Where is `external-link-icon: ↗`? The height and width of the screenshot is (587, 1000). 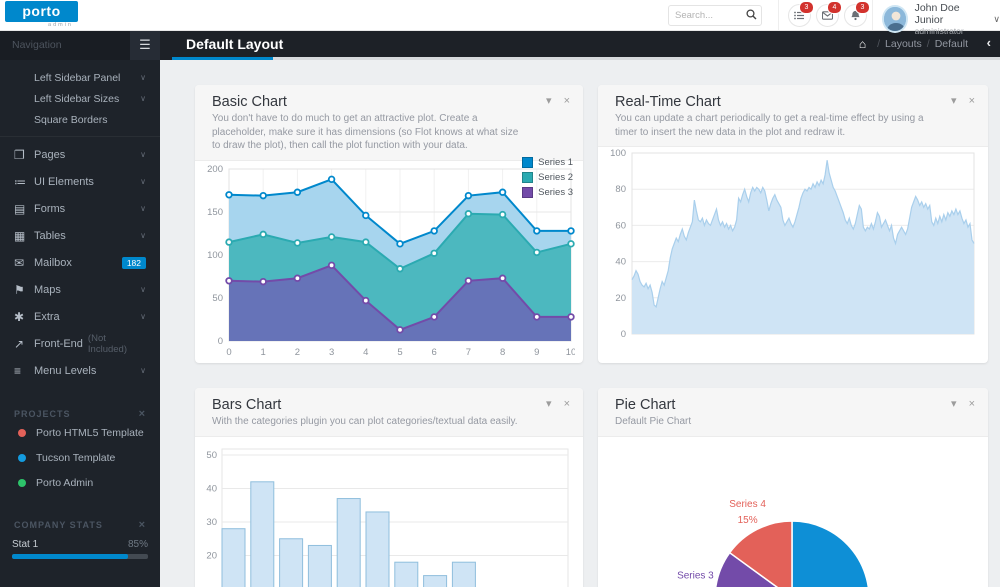
external-link-icon: ↗ is located at coordinates (19, 343).